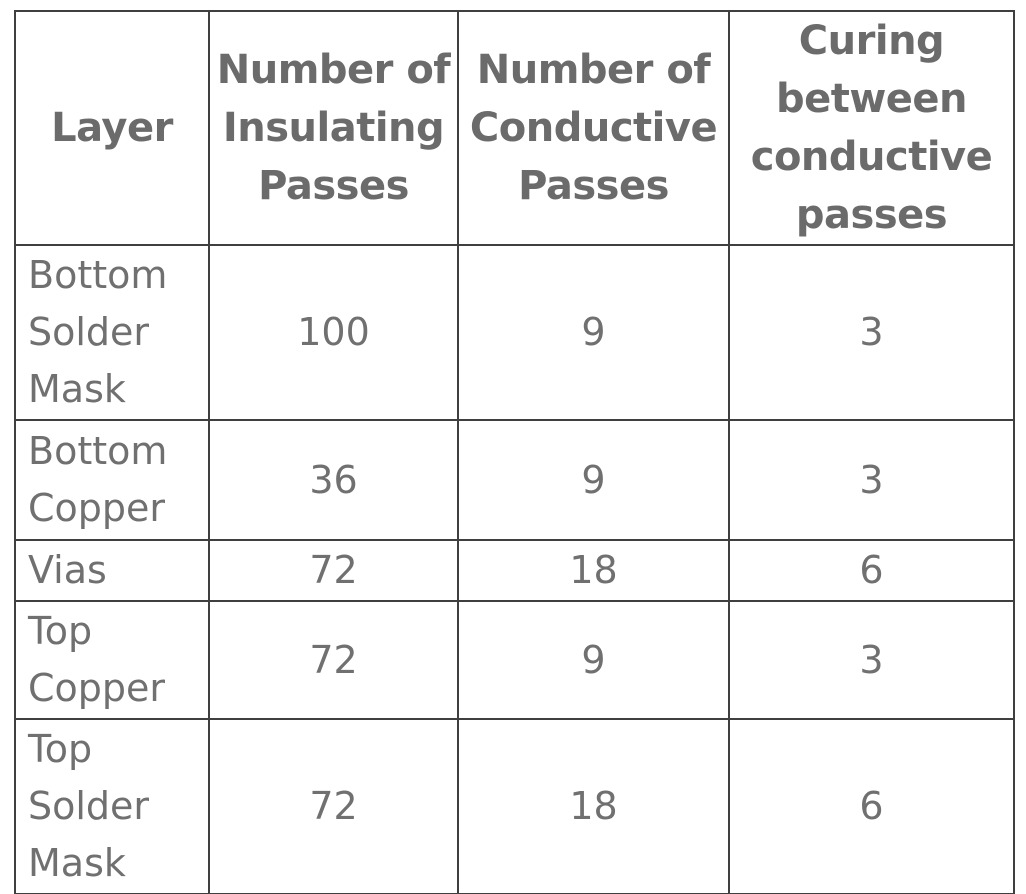 The height and width of the screenshot is (894, 1026). What do you see at coordinates (333, 480) in the screenshot?
I see `insulating-passes-value: 36` at bounding box center [333, 480].